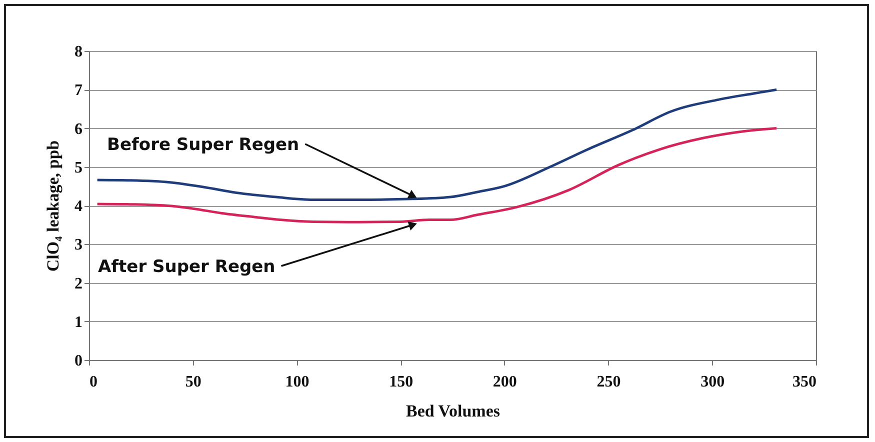  What do you see at coordinates (78, 361) in the screenshot?
I see `y-tick-label: 0` at bounding box center [78, 361].